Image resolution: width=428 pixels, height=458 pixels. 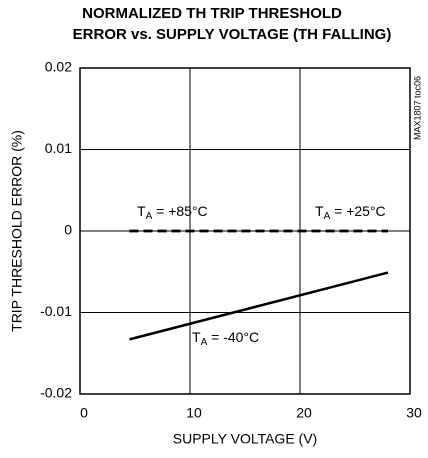 What do you see at coordinates (56, 311) in the screenshot?
I see `y-tick-label: -0.01` at bounding box center [56, 311].